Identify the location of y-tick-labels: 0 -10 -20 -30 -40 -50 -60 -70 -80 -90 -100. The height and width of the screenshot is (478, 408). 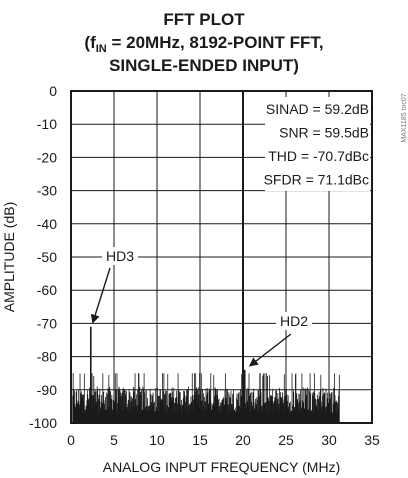
(43, 257).